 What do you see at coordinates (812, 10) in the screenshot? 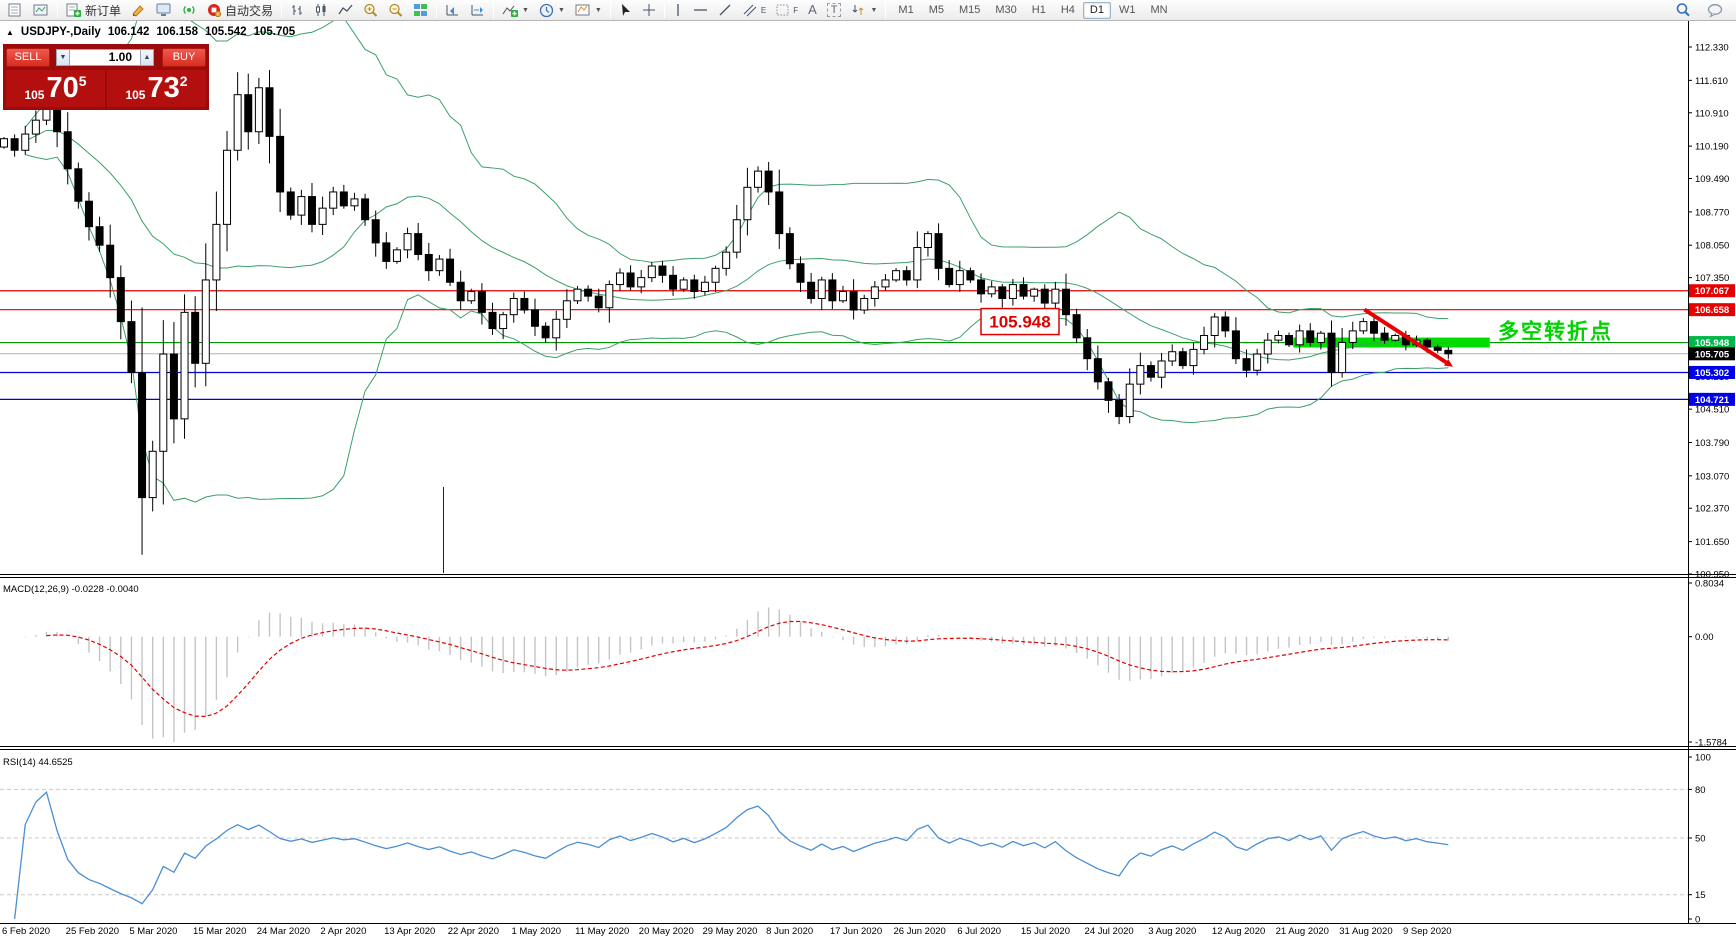
I see `text-tool-button: A` at bounding box center [812, 10].